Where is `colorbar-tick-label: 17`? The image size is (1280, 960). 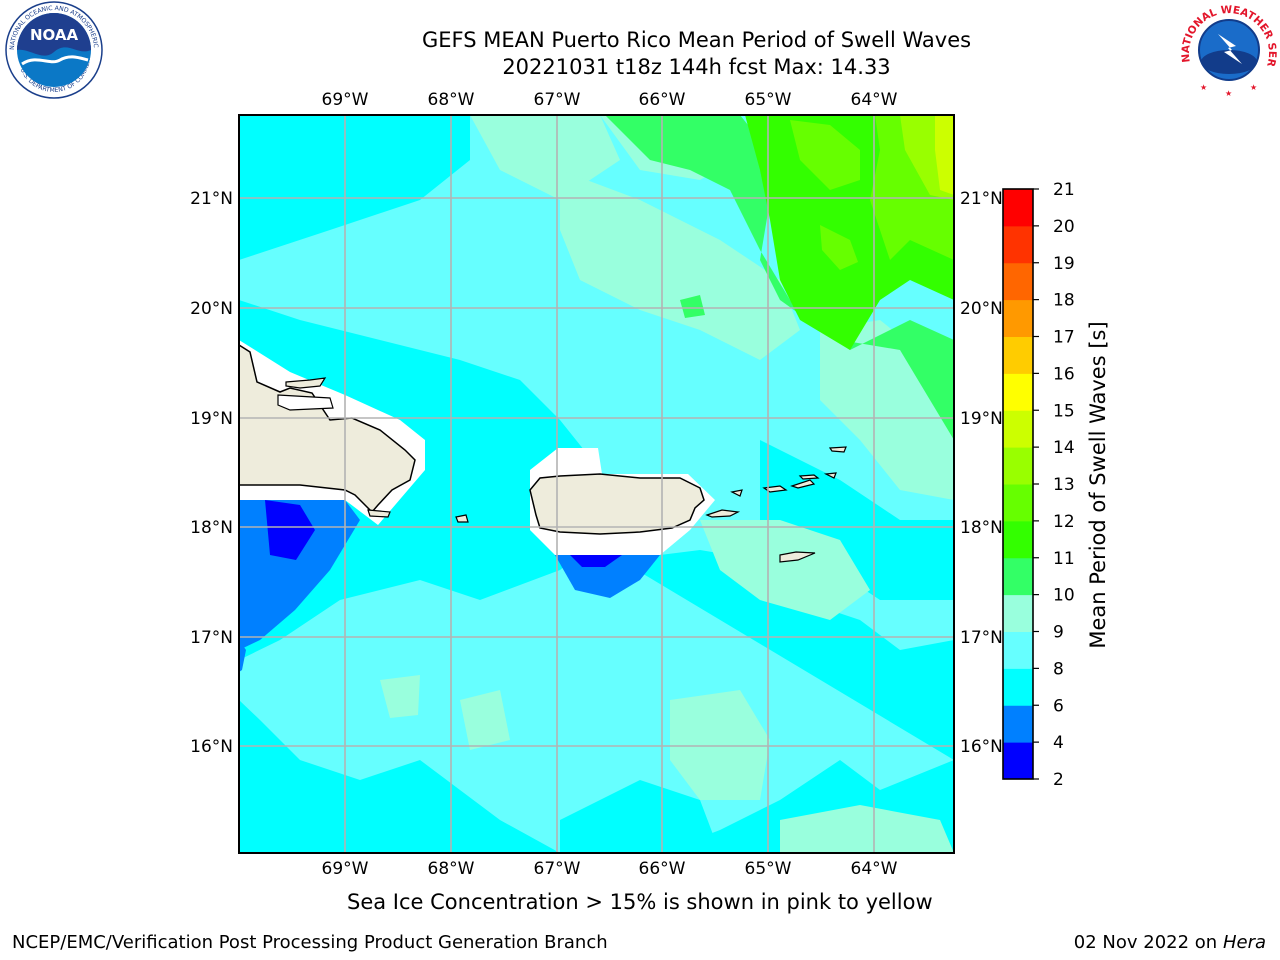 colorbar-tick-label: 17 is located at coordinates (1064, 338).